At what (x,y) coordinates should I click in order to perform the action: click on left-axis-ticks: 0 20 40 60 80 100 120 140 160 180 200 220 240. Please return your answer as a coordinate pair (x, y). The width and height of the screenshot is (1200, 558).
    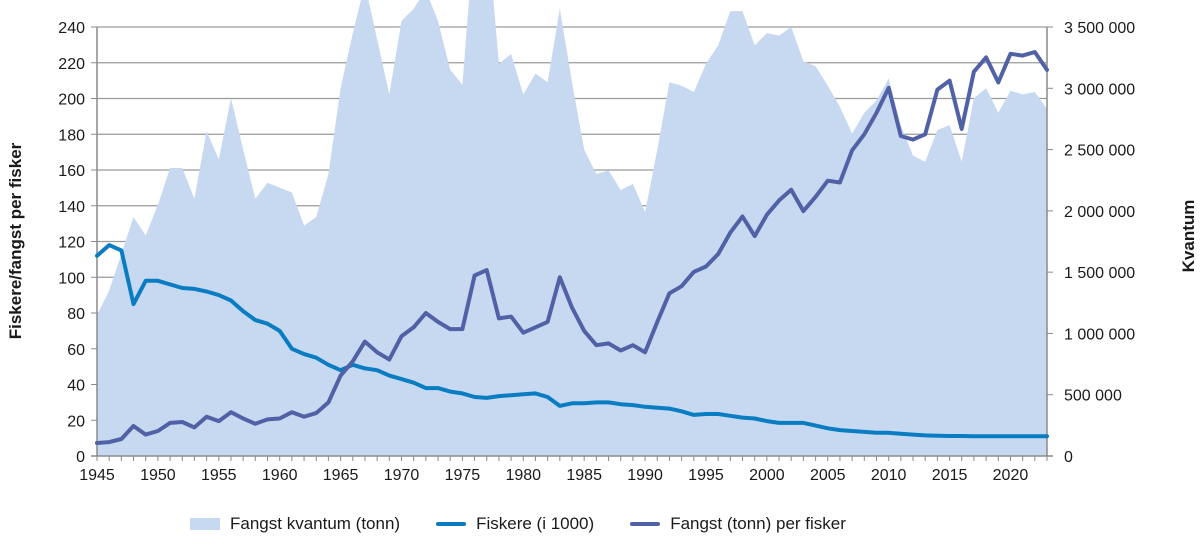
    Looking at the image, I should click on (77, 243).